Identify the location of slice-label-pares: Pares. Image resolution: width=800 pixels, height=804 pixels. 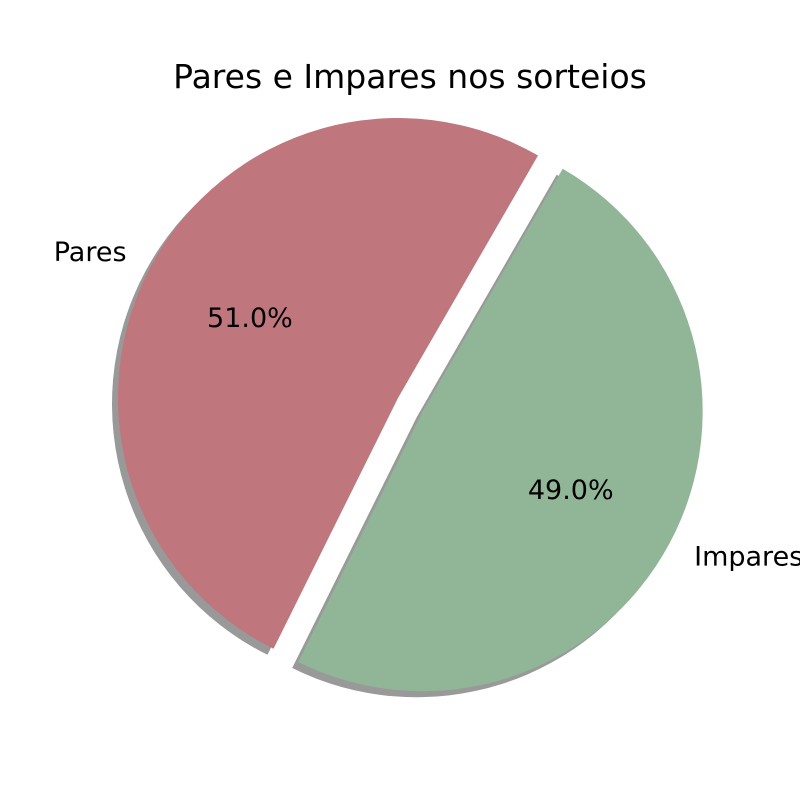
(90, 252).